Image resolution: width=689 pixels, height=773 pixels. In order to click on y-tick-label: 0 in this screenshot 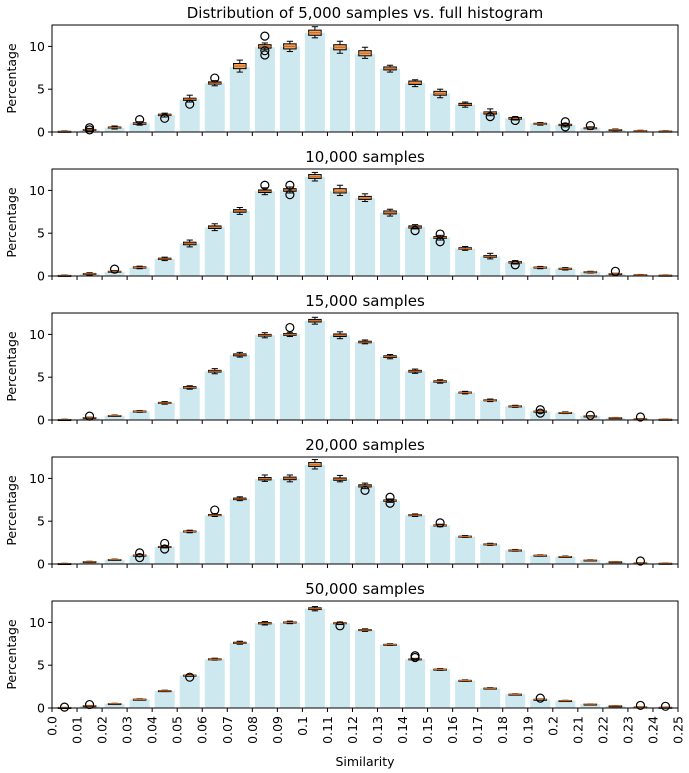, I will do `click(41, 564)`.